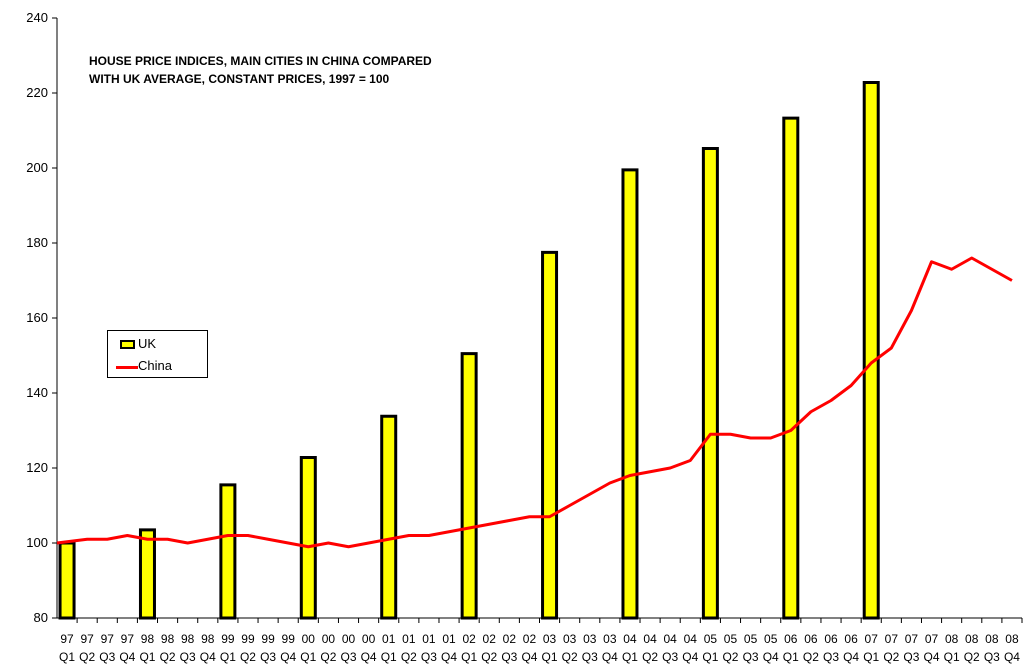 This screenshot has width=1028, height=669. I want to click on y-tick-label: 140, so click(37, 392).